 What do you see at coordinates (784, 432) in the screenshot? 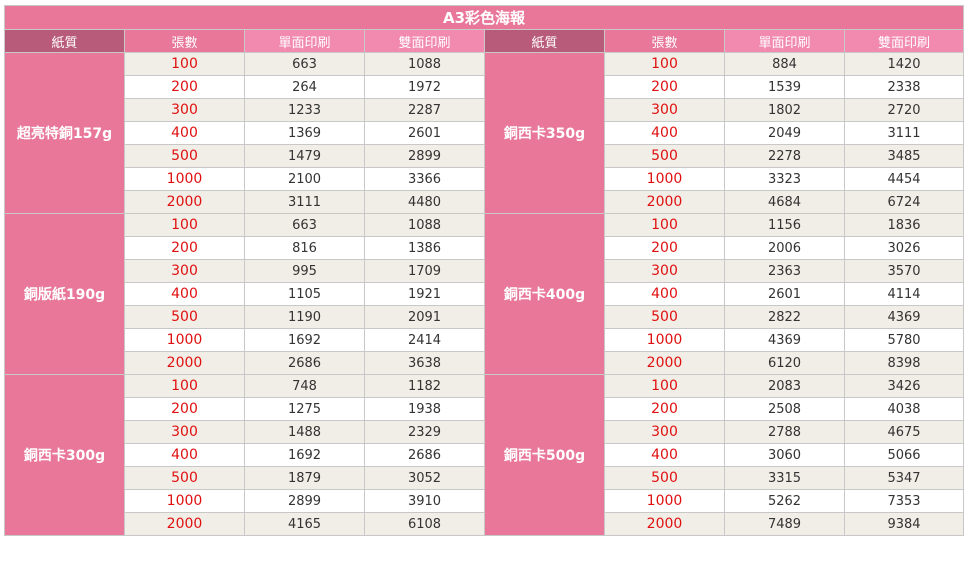
I see `single-sided-price-cell: 2788` at bounding box center [784, 432].